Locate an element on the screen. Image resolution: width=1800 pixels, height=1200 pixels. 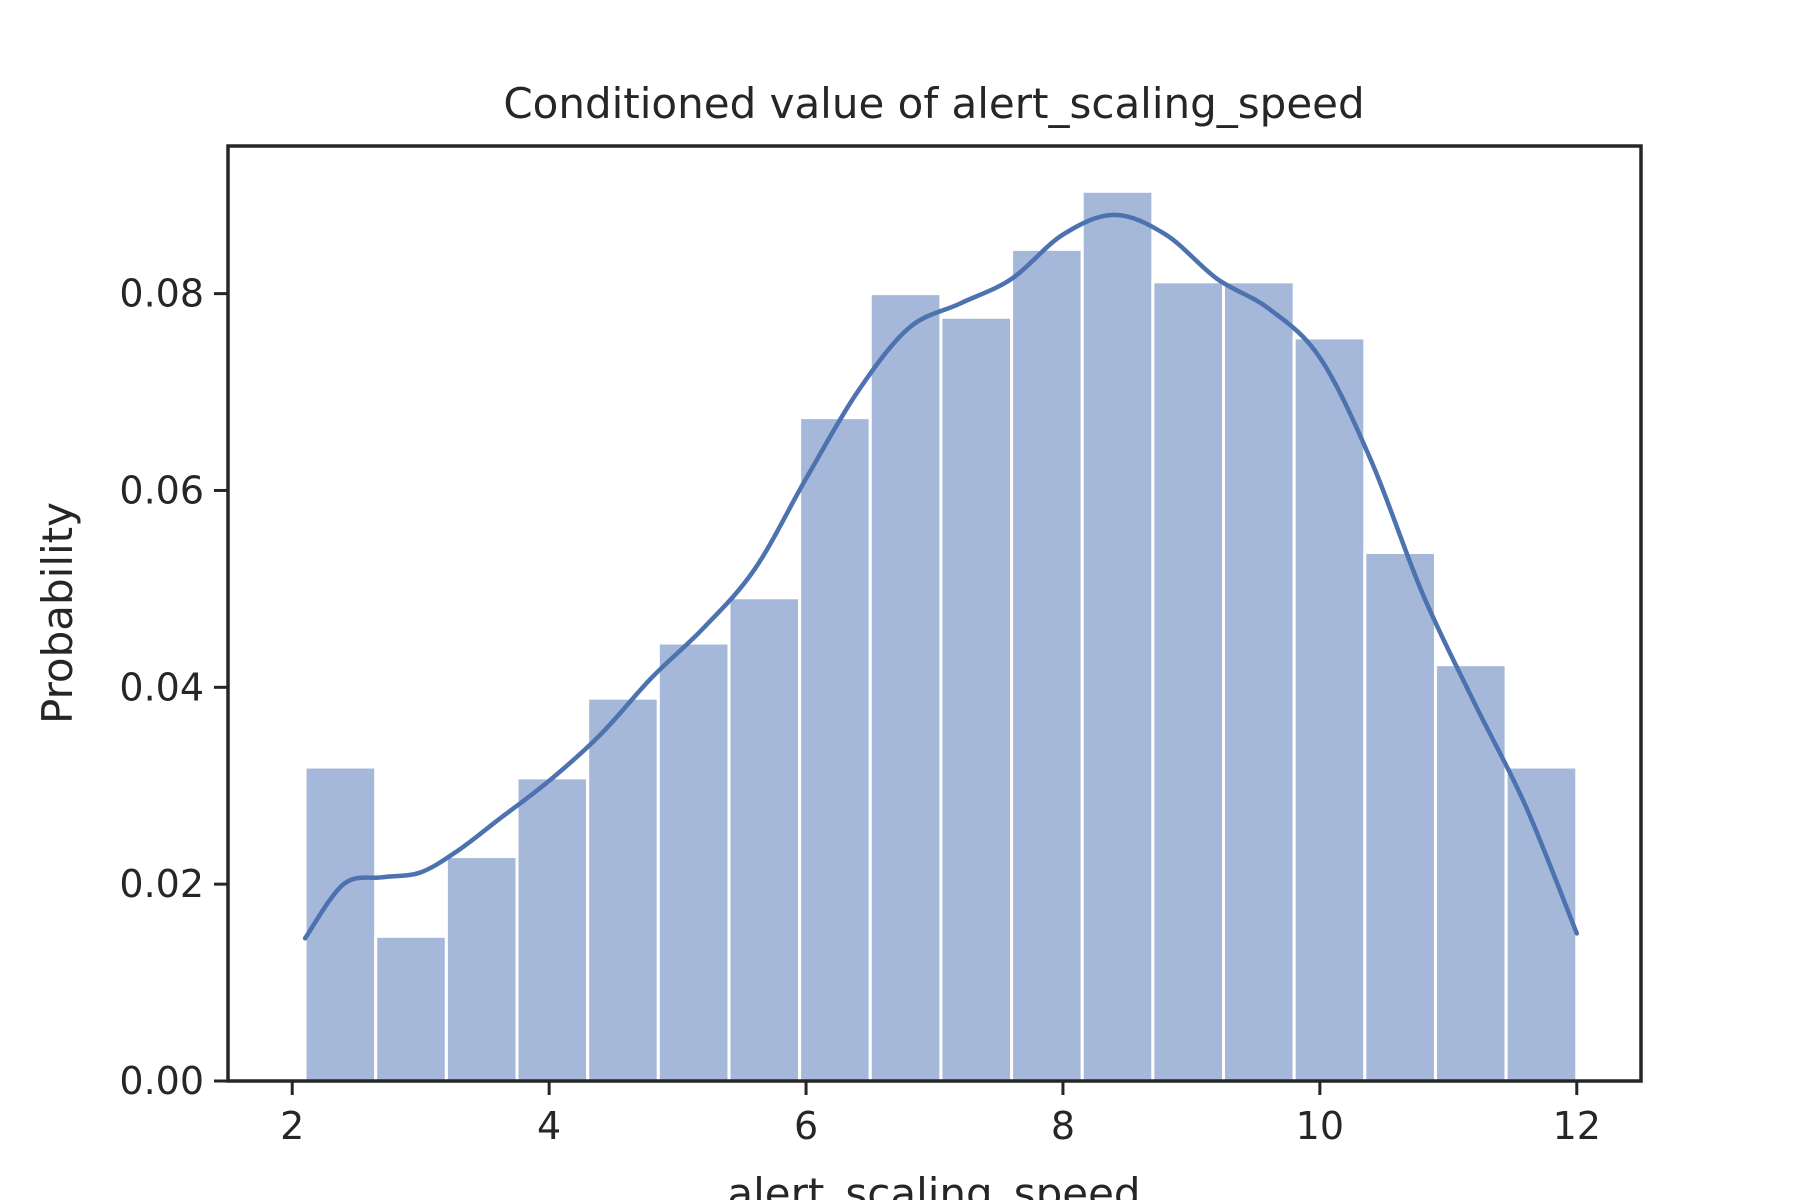
y-tick-label: 0.04 is located at coordinates (161, 687).